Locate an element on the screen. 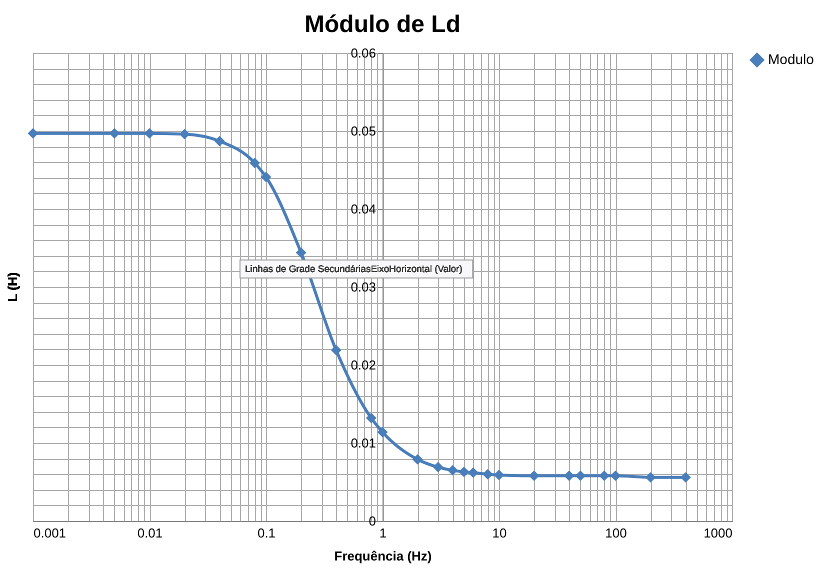 This screenshot has width=824, height=579. y-tick-label: 0.03 is located at coordinates (363, 287).